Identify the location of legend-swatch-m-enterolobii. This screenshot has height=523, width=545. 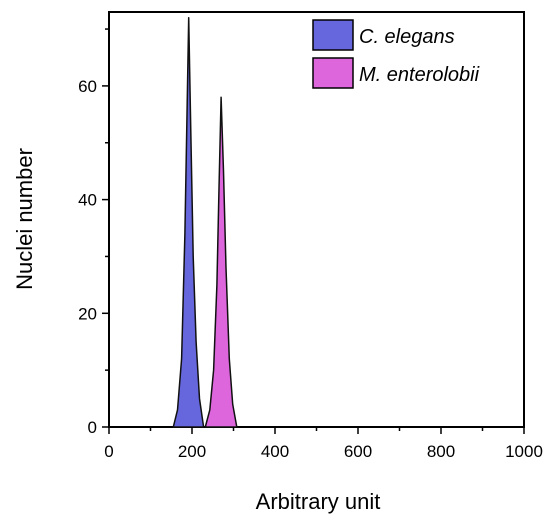
(333, 73).